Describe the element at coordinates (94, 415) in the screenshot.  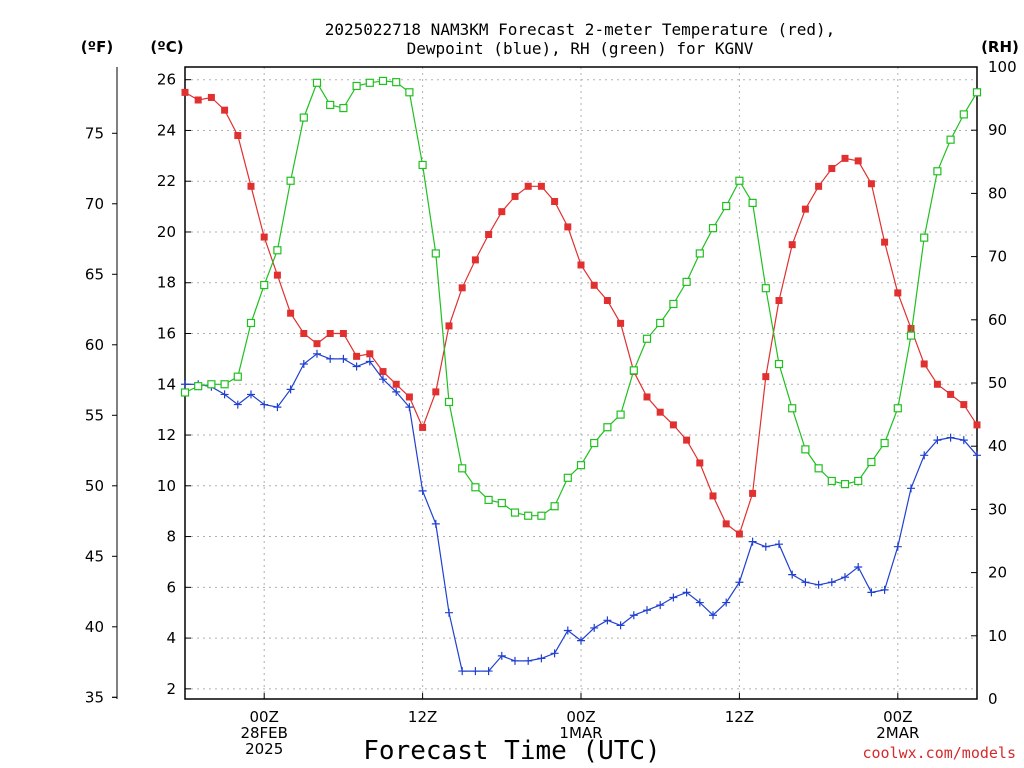
I see `fahrenheit-tick-label: 55` at that location.